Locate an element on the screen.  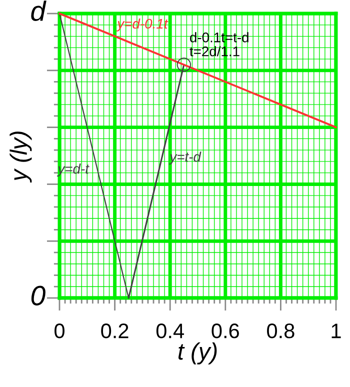
x-tick-label: 1 is located at coordinates (336, 331).